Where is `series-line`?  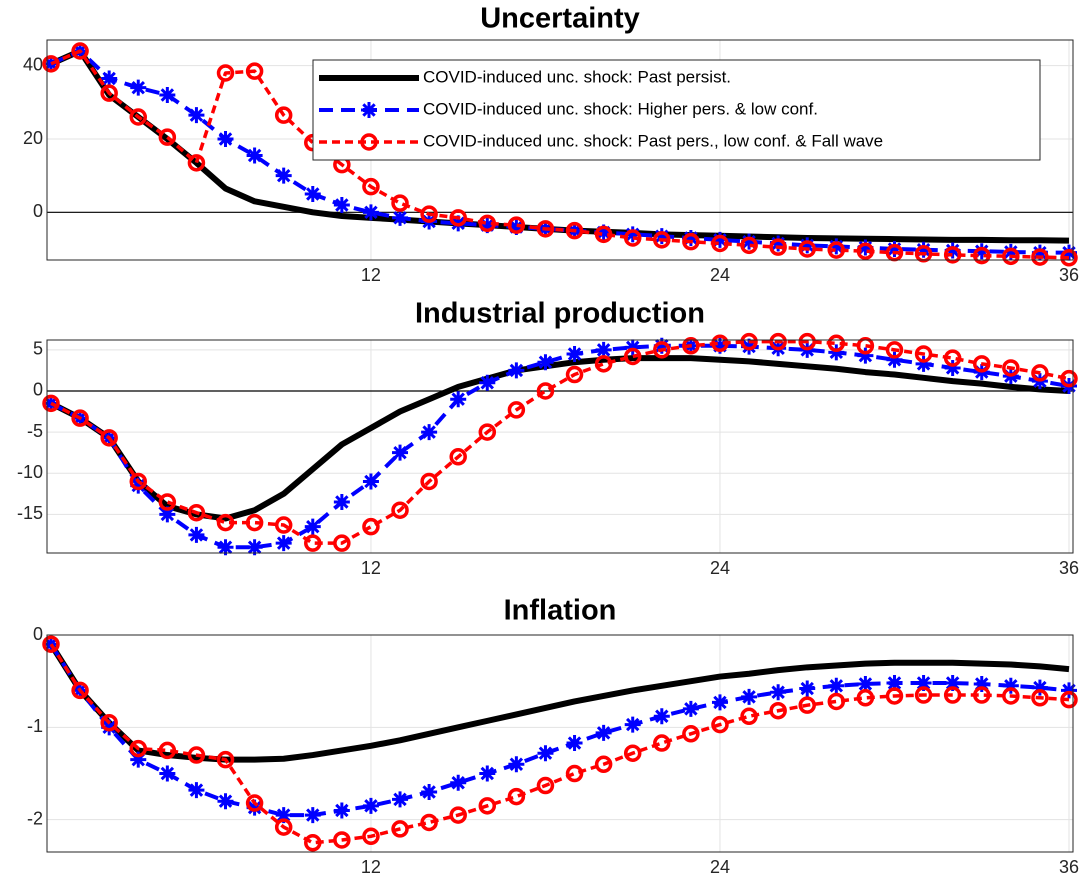
series-line is located at coordinates (559, 702).